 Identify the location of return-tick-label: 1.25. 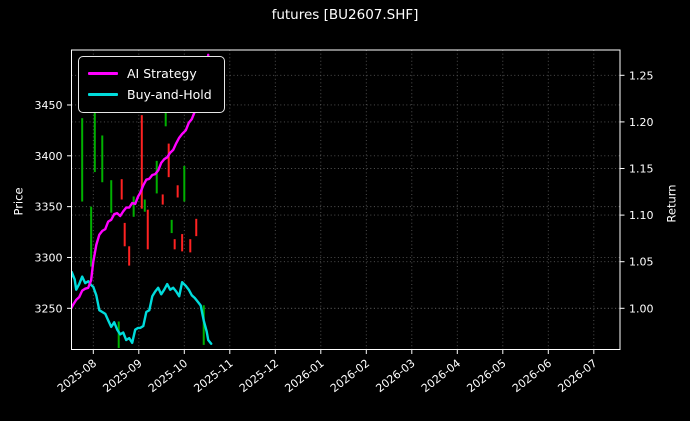
(641, 75).